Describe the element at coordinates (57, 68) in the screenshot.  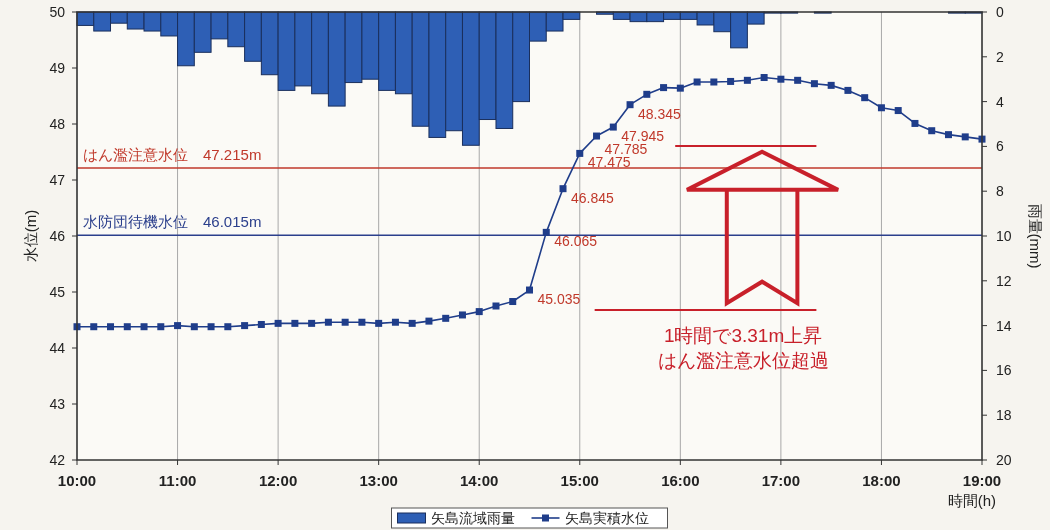
I see `y-tick-label: 49` at that location.